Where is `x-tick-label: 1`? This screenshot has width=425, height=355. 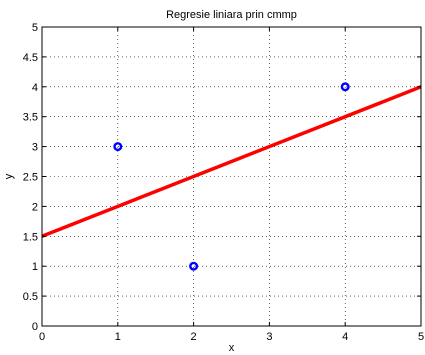
x-tick-label: 1 is located at coordinates (118, 337).